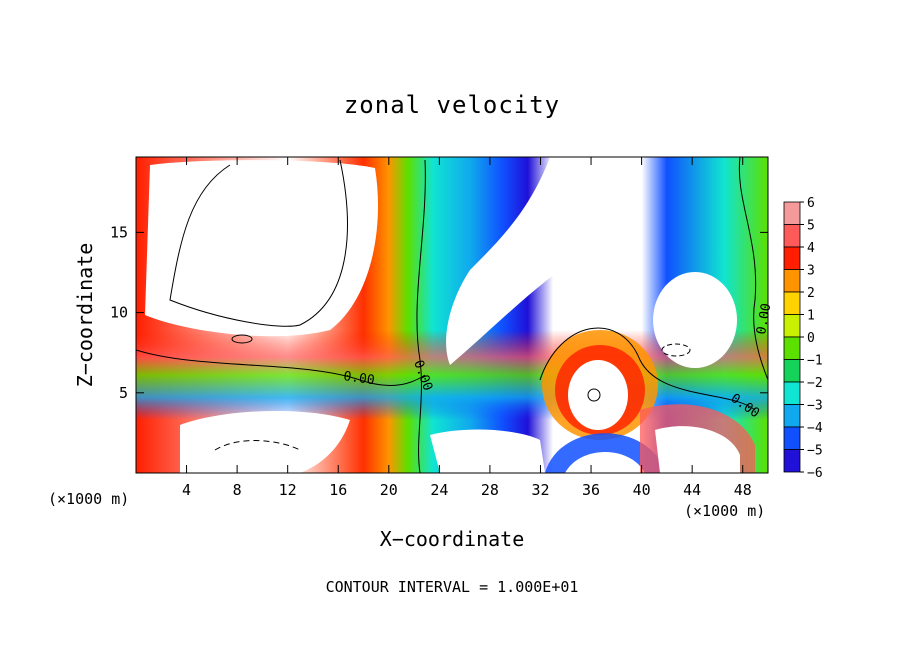  Describe the element at coordinates (815, 473) in the screenshot. I see `colorbar-label: −6` at that location.